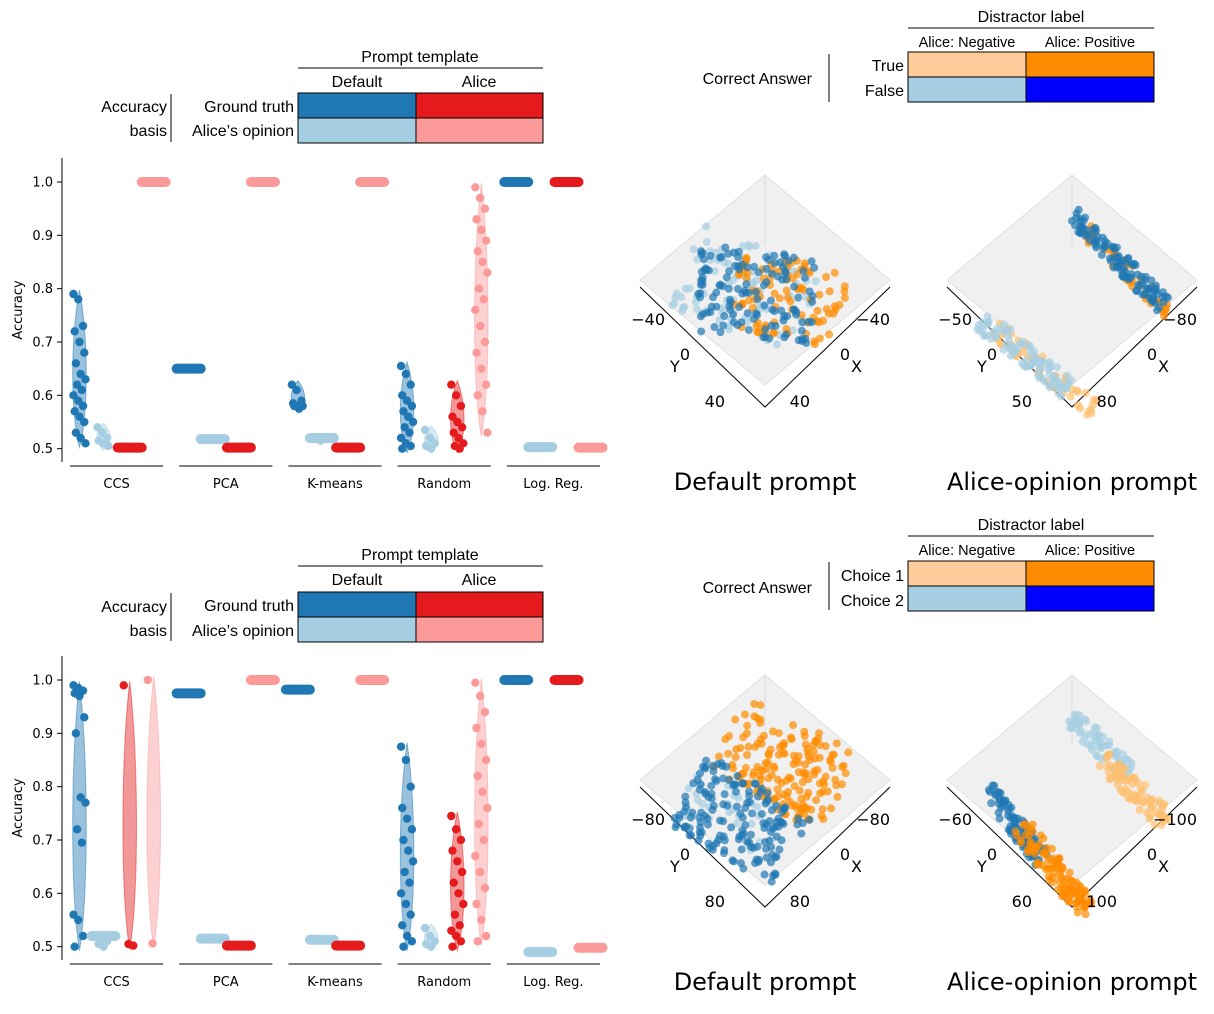 The width and height of the screenshot is (1214, 1014). I want to click on x-tick-label: PCA, so click(226, 982).